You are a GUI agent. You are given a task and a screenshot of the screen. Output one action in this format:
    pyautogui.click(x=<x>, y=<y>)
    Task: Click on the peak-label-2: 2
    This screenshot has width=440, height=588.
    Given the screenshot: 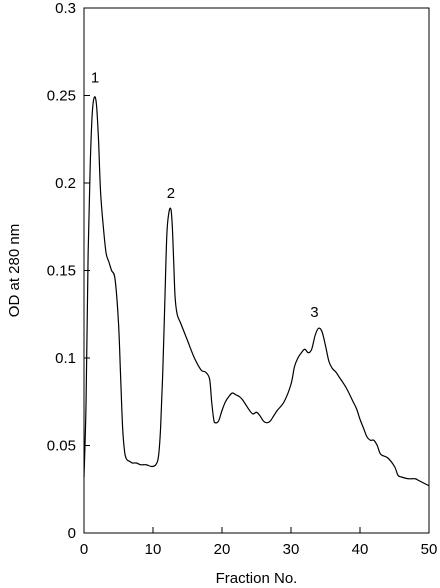 What is the action you would take?
    pyautogui.click(x=171, y=193)
    